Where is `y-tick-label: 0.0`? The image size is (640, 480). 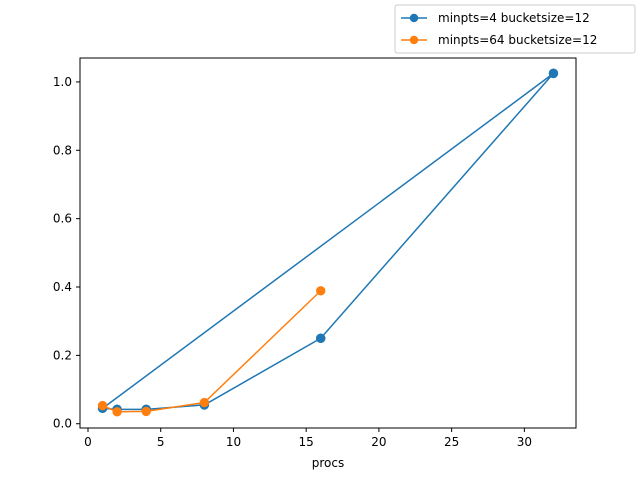
y-tick-label: 0.0 is located at coordinates (62, 424).